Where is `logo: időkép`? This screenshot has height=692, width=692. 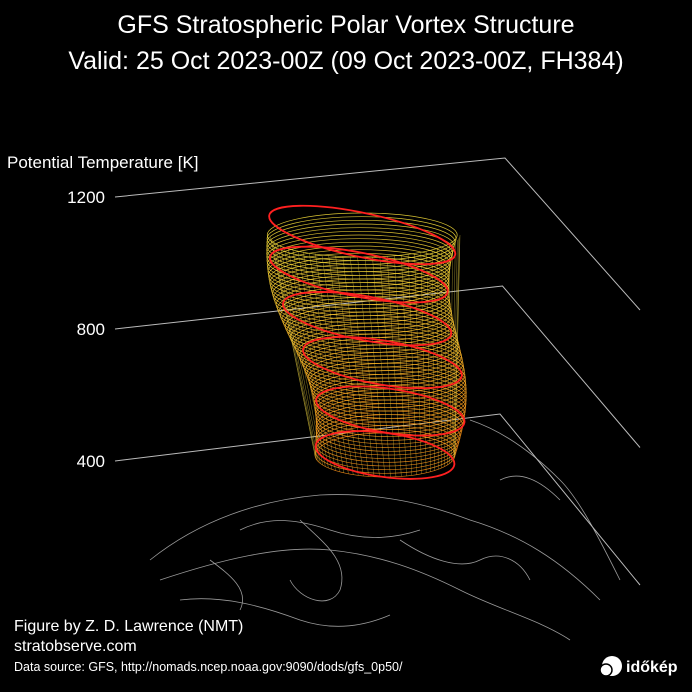 logo: időkép is located at coordinates (638, 666).